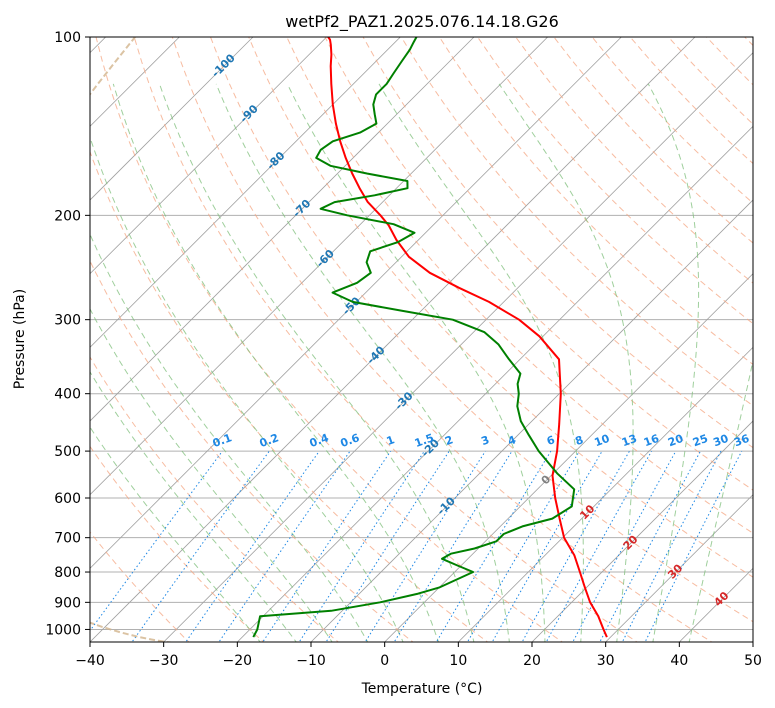  What do you see at coordinates (350, 440) in the screenshot?
I see `mixing-ratio-label: 0.6` at bounding box center [350, 440].